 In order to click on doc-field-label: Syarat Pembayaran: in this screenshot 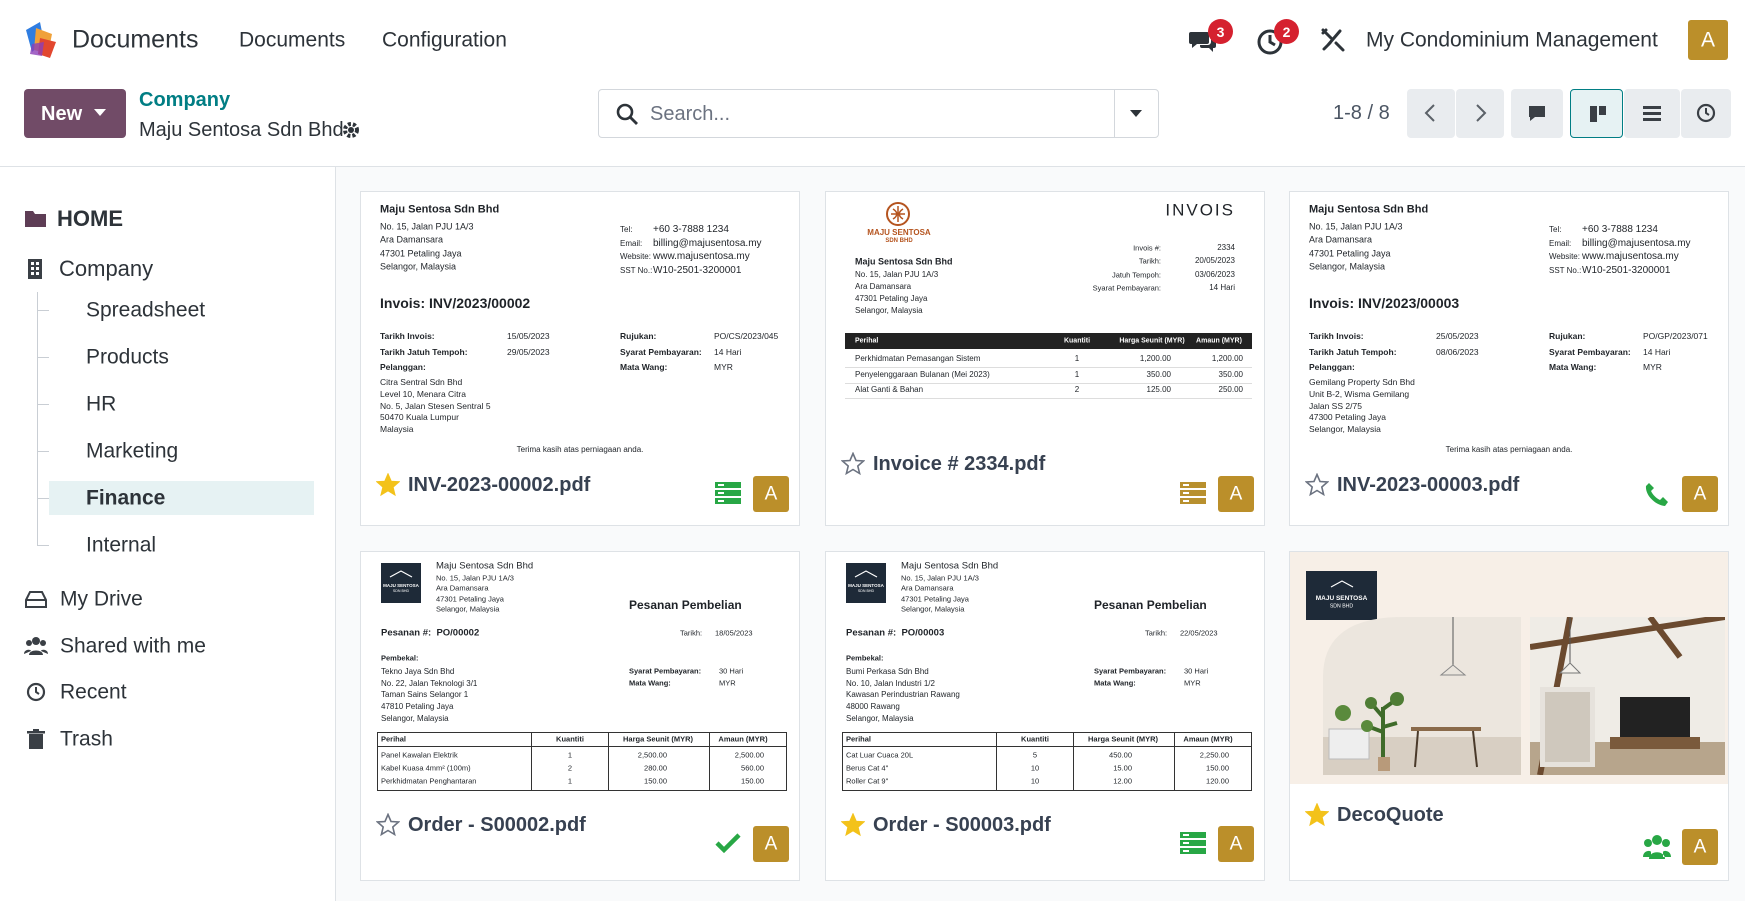, I will do `click(1130, 671)`.